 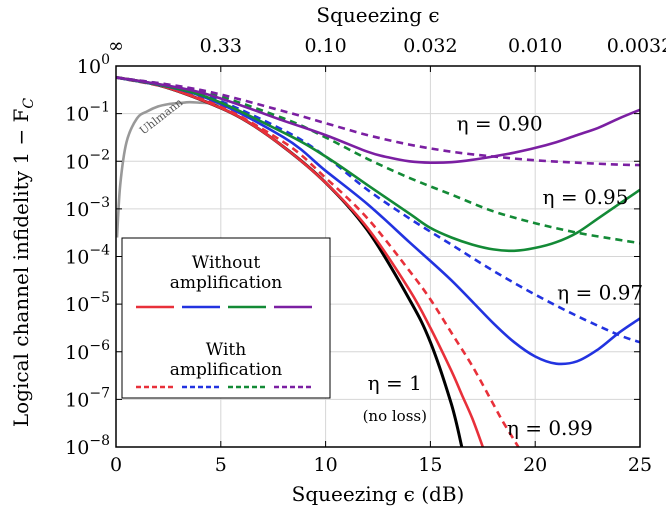 What do you see at coordinates (116, 46) in the screenshot?
I see `top-tick-label: ∞` at bounding box center [116, 46].